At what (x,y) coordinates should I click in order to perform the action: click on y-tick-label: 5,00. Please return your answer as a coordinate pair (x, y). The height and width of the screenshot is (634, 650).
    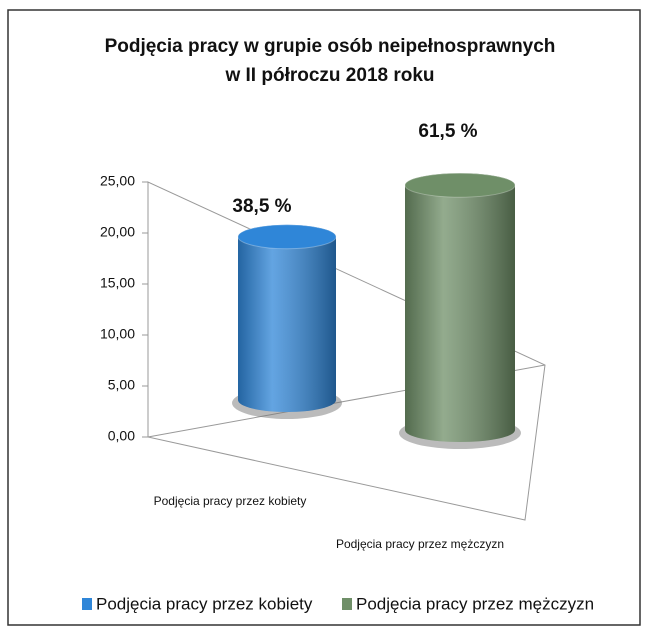
    Looking at the image, I should click on (121, 385).